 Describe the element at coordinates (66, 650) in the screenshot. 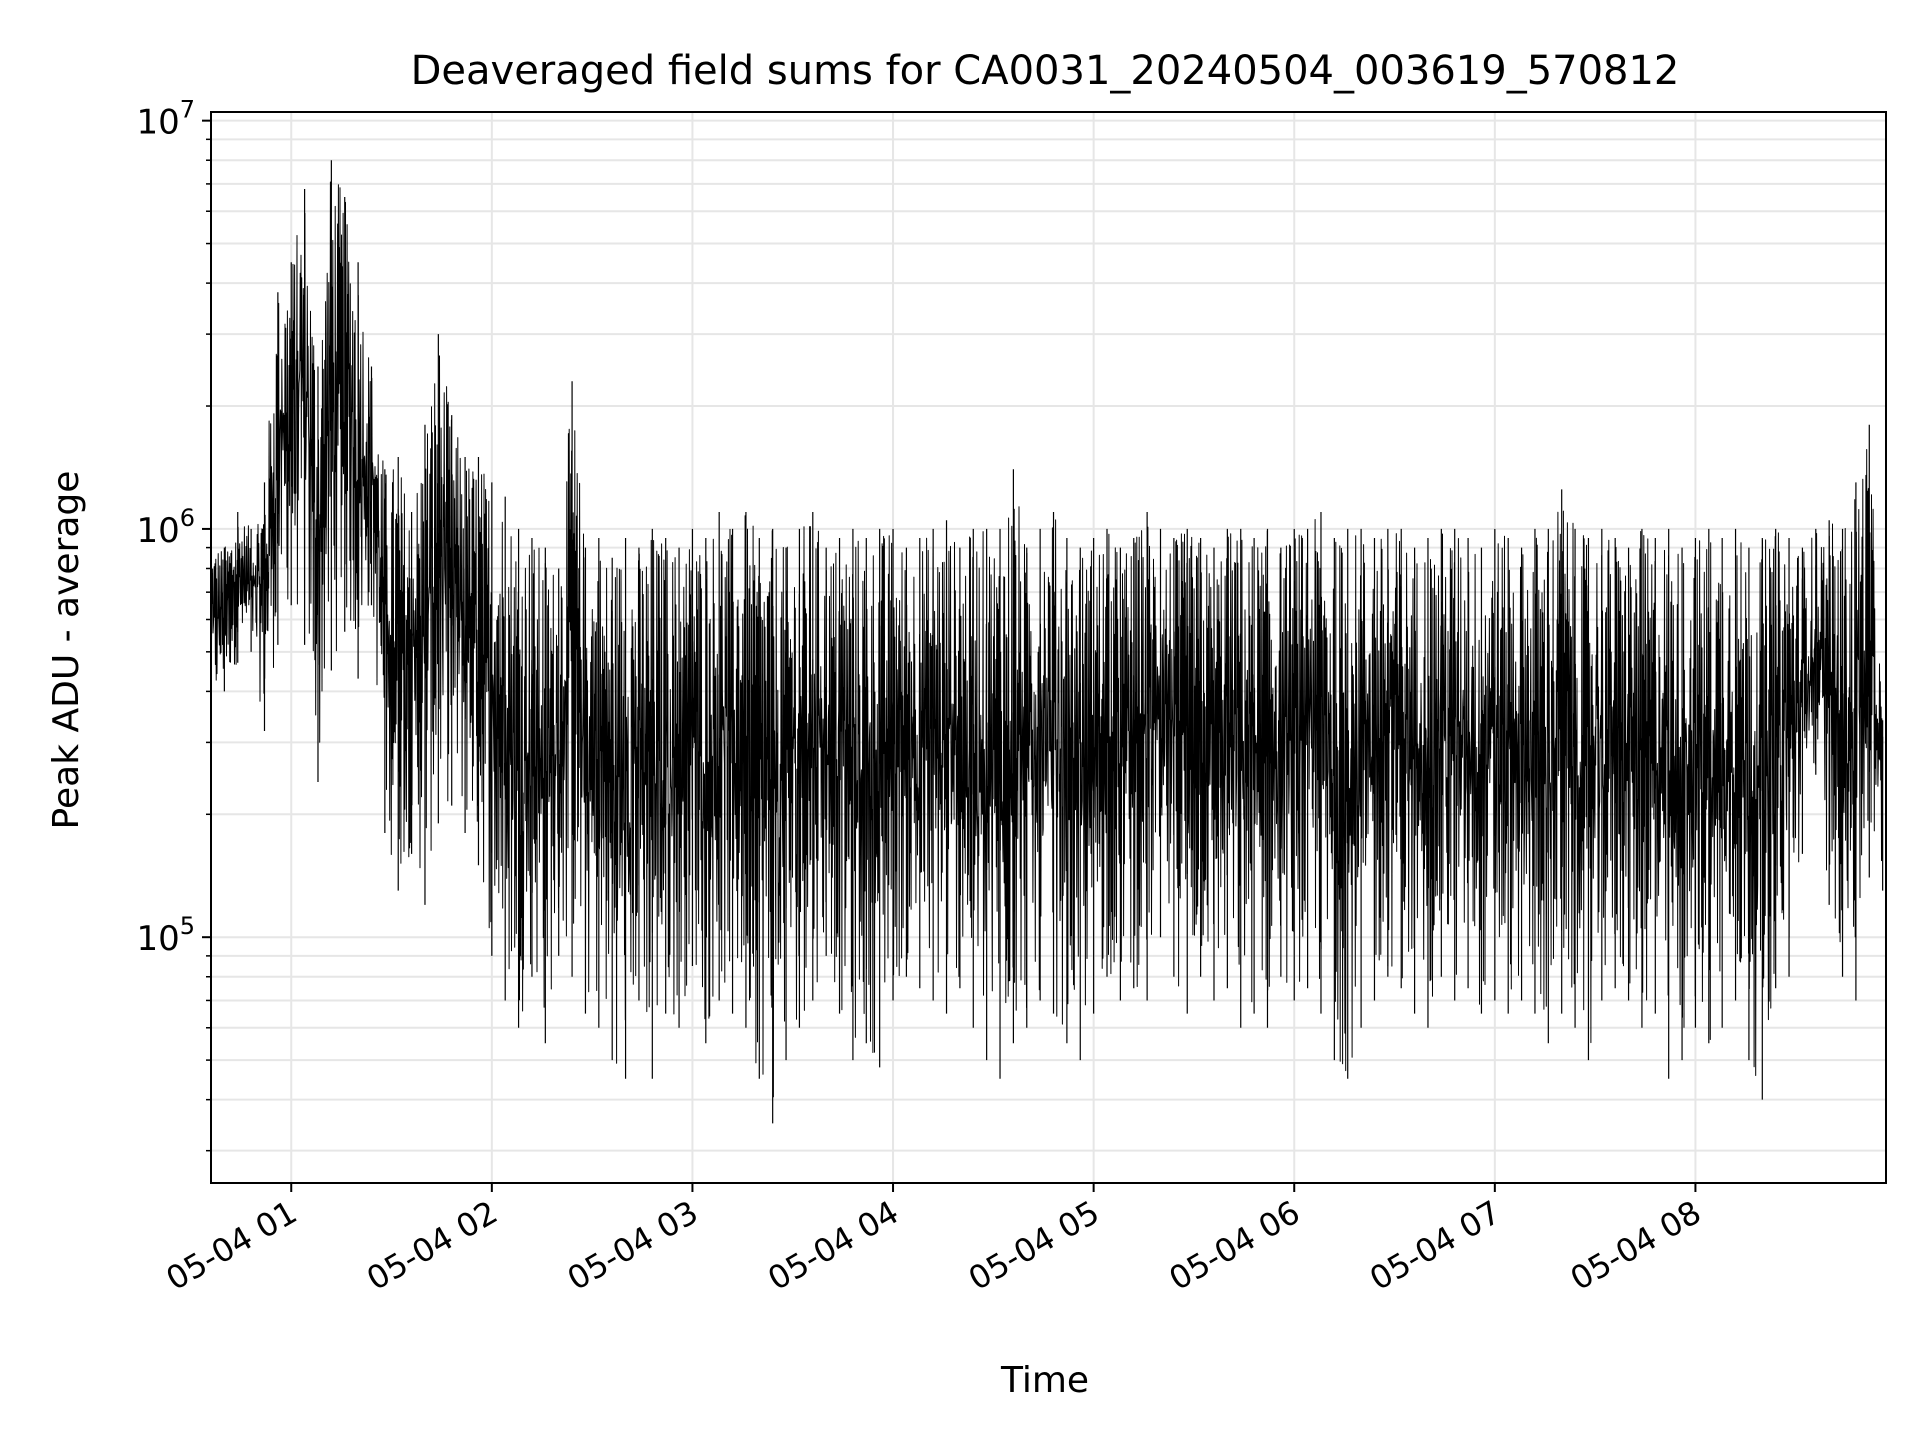

I see `y-axis-label: Peak ADU - average` at that location.